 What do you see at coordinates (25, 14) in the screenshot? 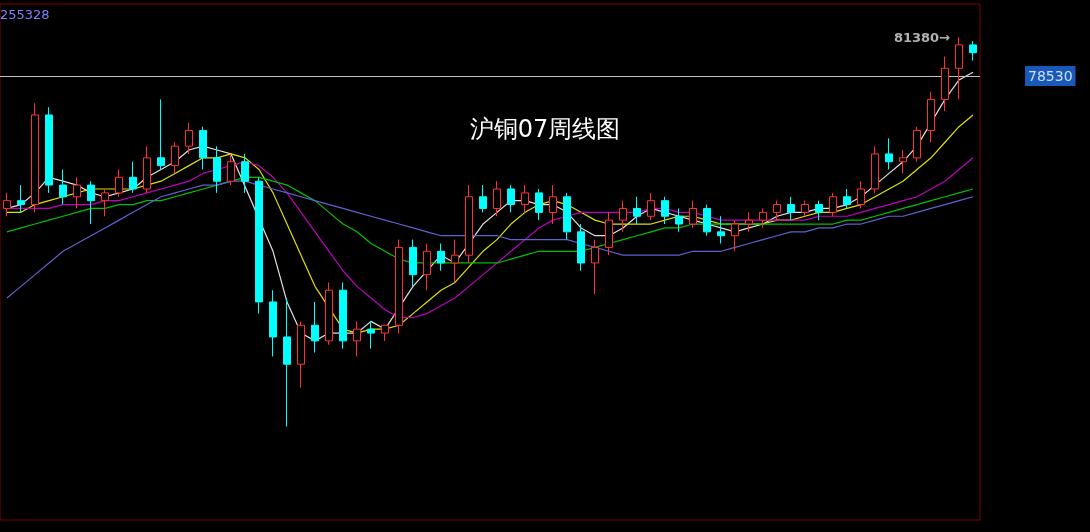
I see `text: 255328` at bounding box center [25, 14].